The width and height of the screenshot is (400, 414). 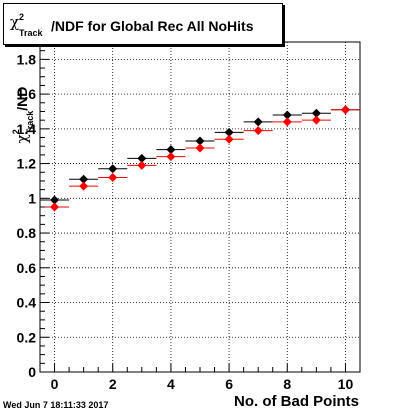 I want to click on title-superscript: 2, so click(x=22, y=17).